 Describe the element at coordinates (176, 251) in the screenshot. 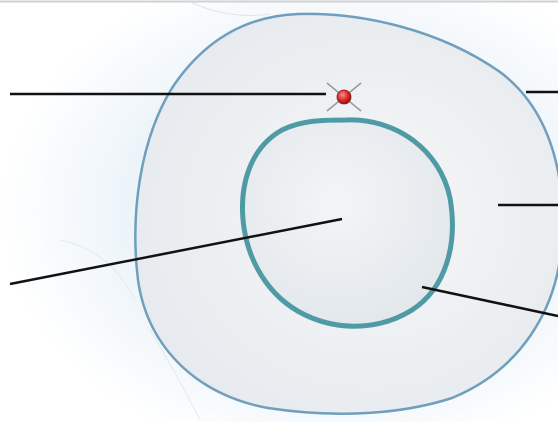

I see `leader-line-inner-region` at that location.